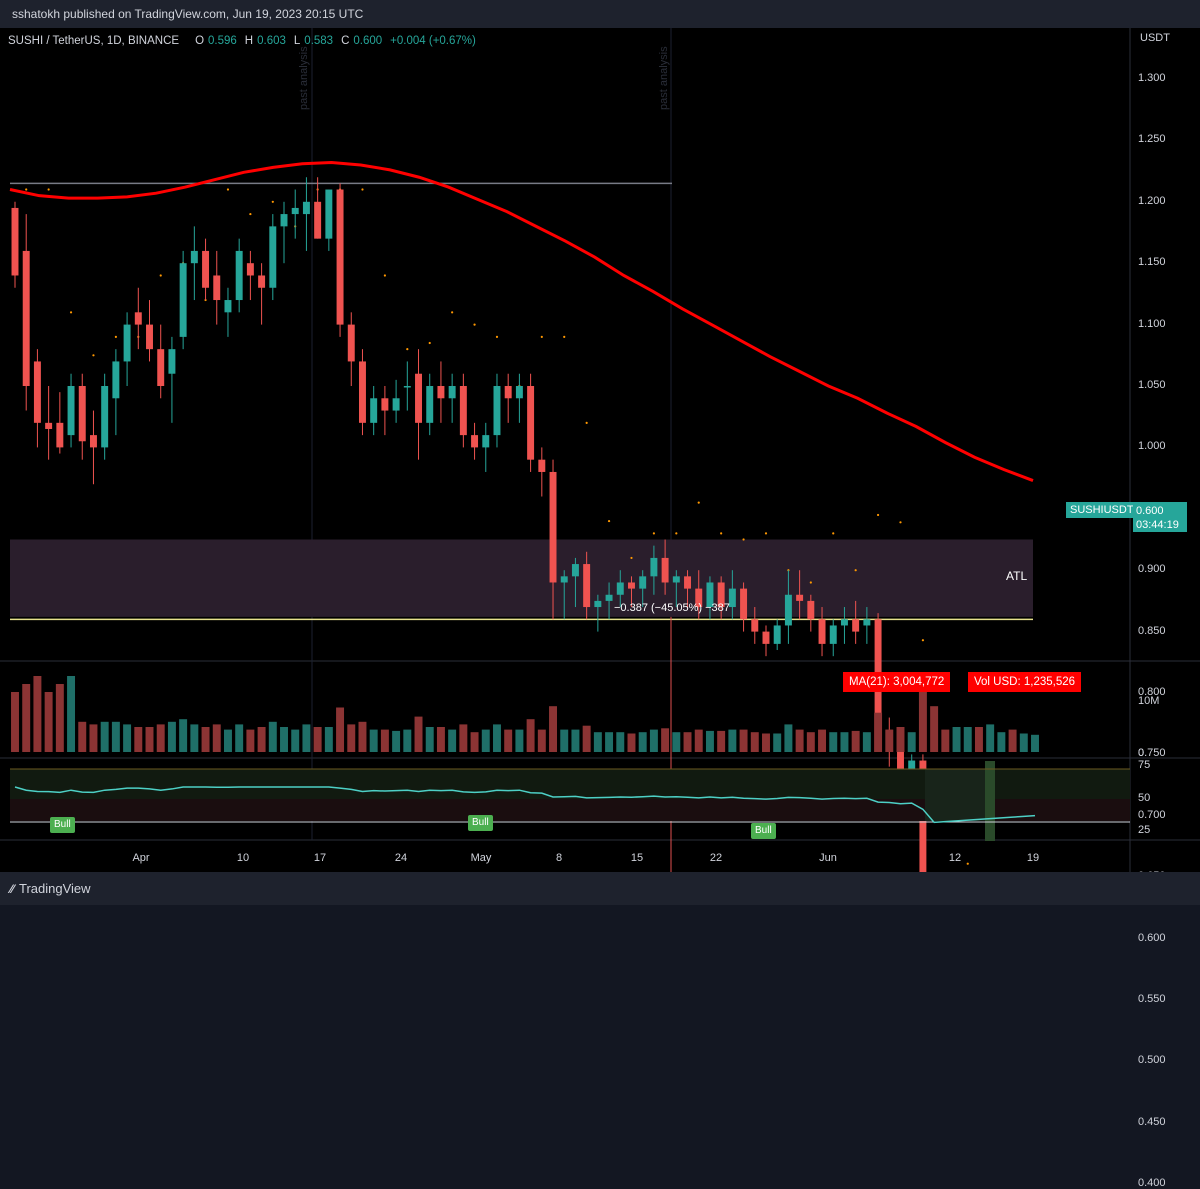 This screenshot has width=1200, height=1189. Describe the element at coordinates (368, 41) in the screenshot. I see `legend-close-value: 0.600` at that location.